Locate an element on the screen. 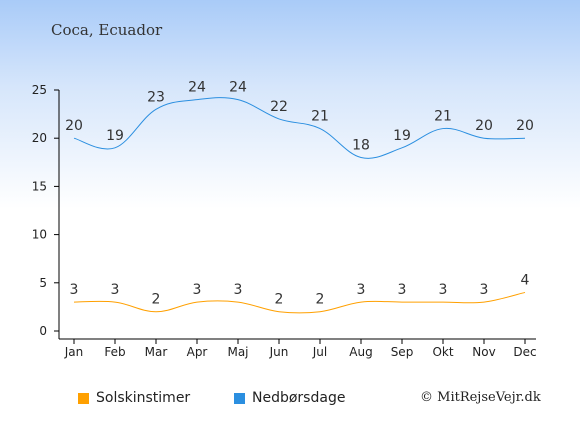 The height and width of the screenshot is (435, 580). legend-swatch-rain-days is located at coordinates (239, 398).